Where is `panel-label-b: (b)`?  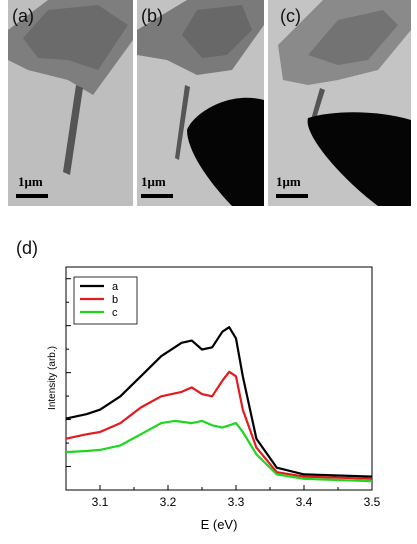
panel-label-b: (b) is located at coordinates (152, 16).